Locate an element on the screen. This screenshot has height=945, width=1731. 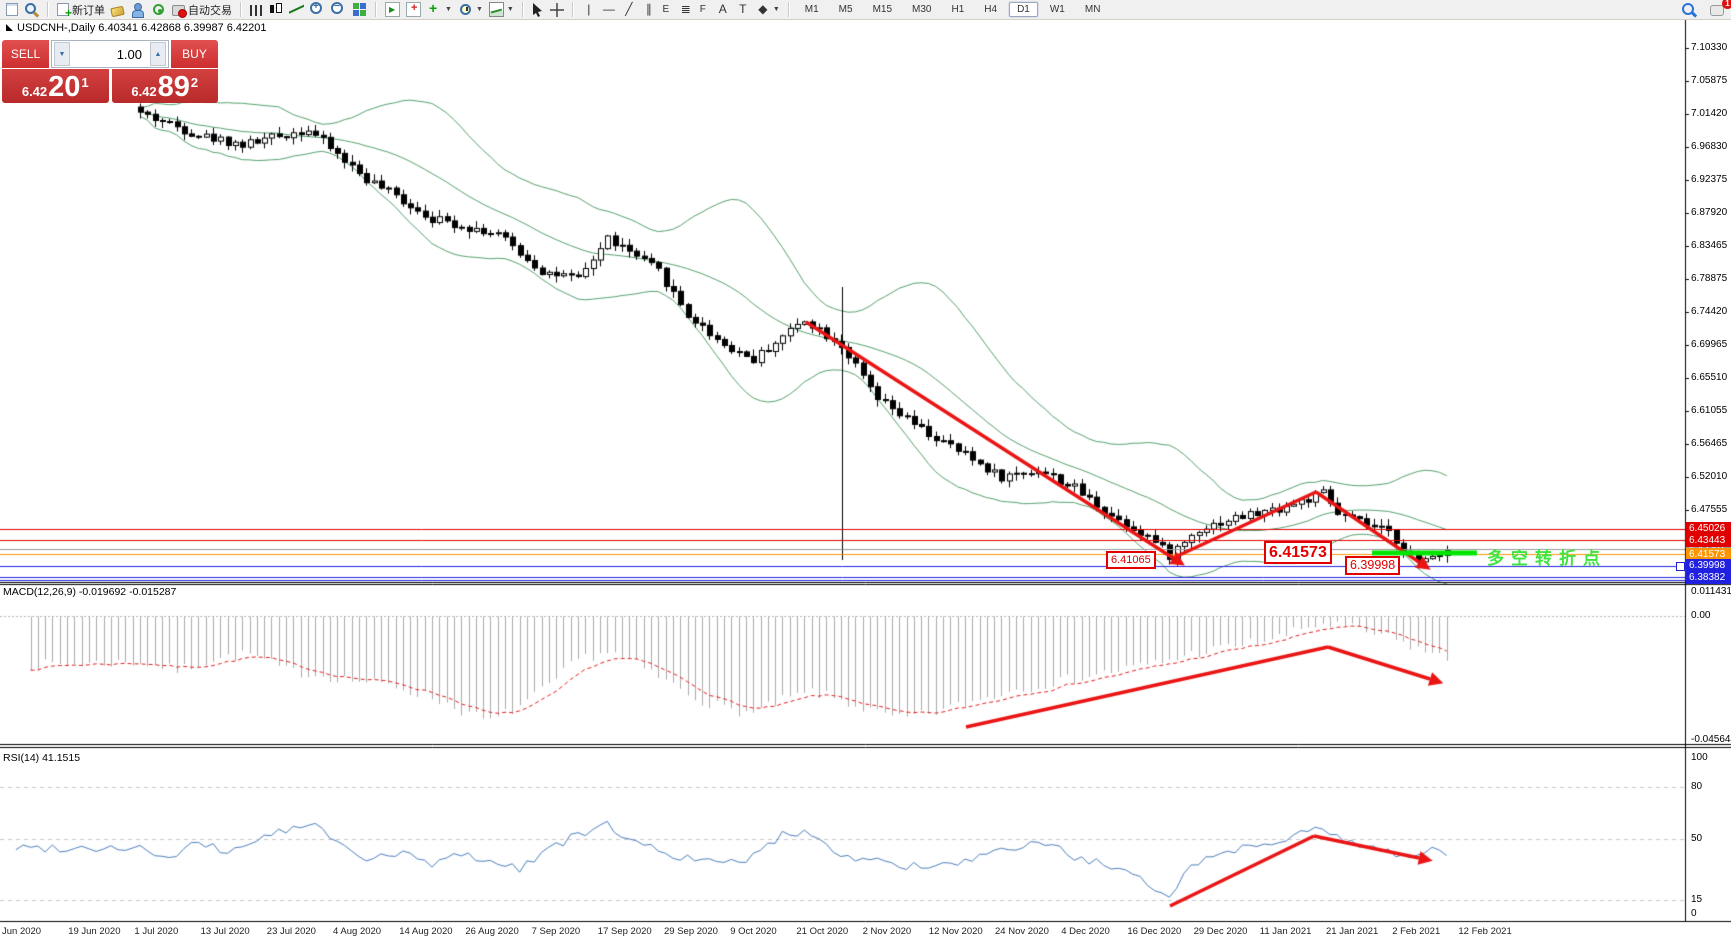
toolbar-group-cursor is located at coordinates (548, 9).